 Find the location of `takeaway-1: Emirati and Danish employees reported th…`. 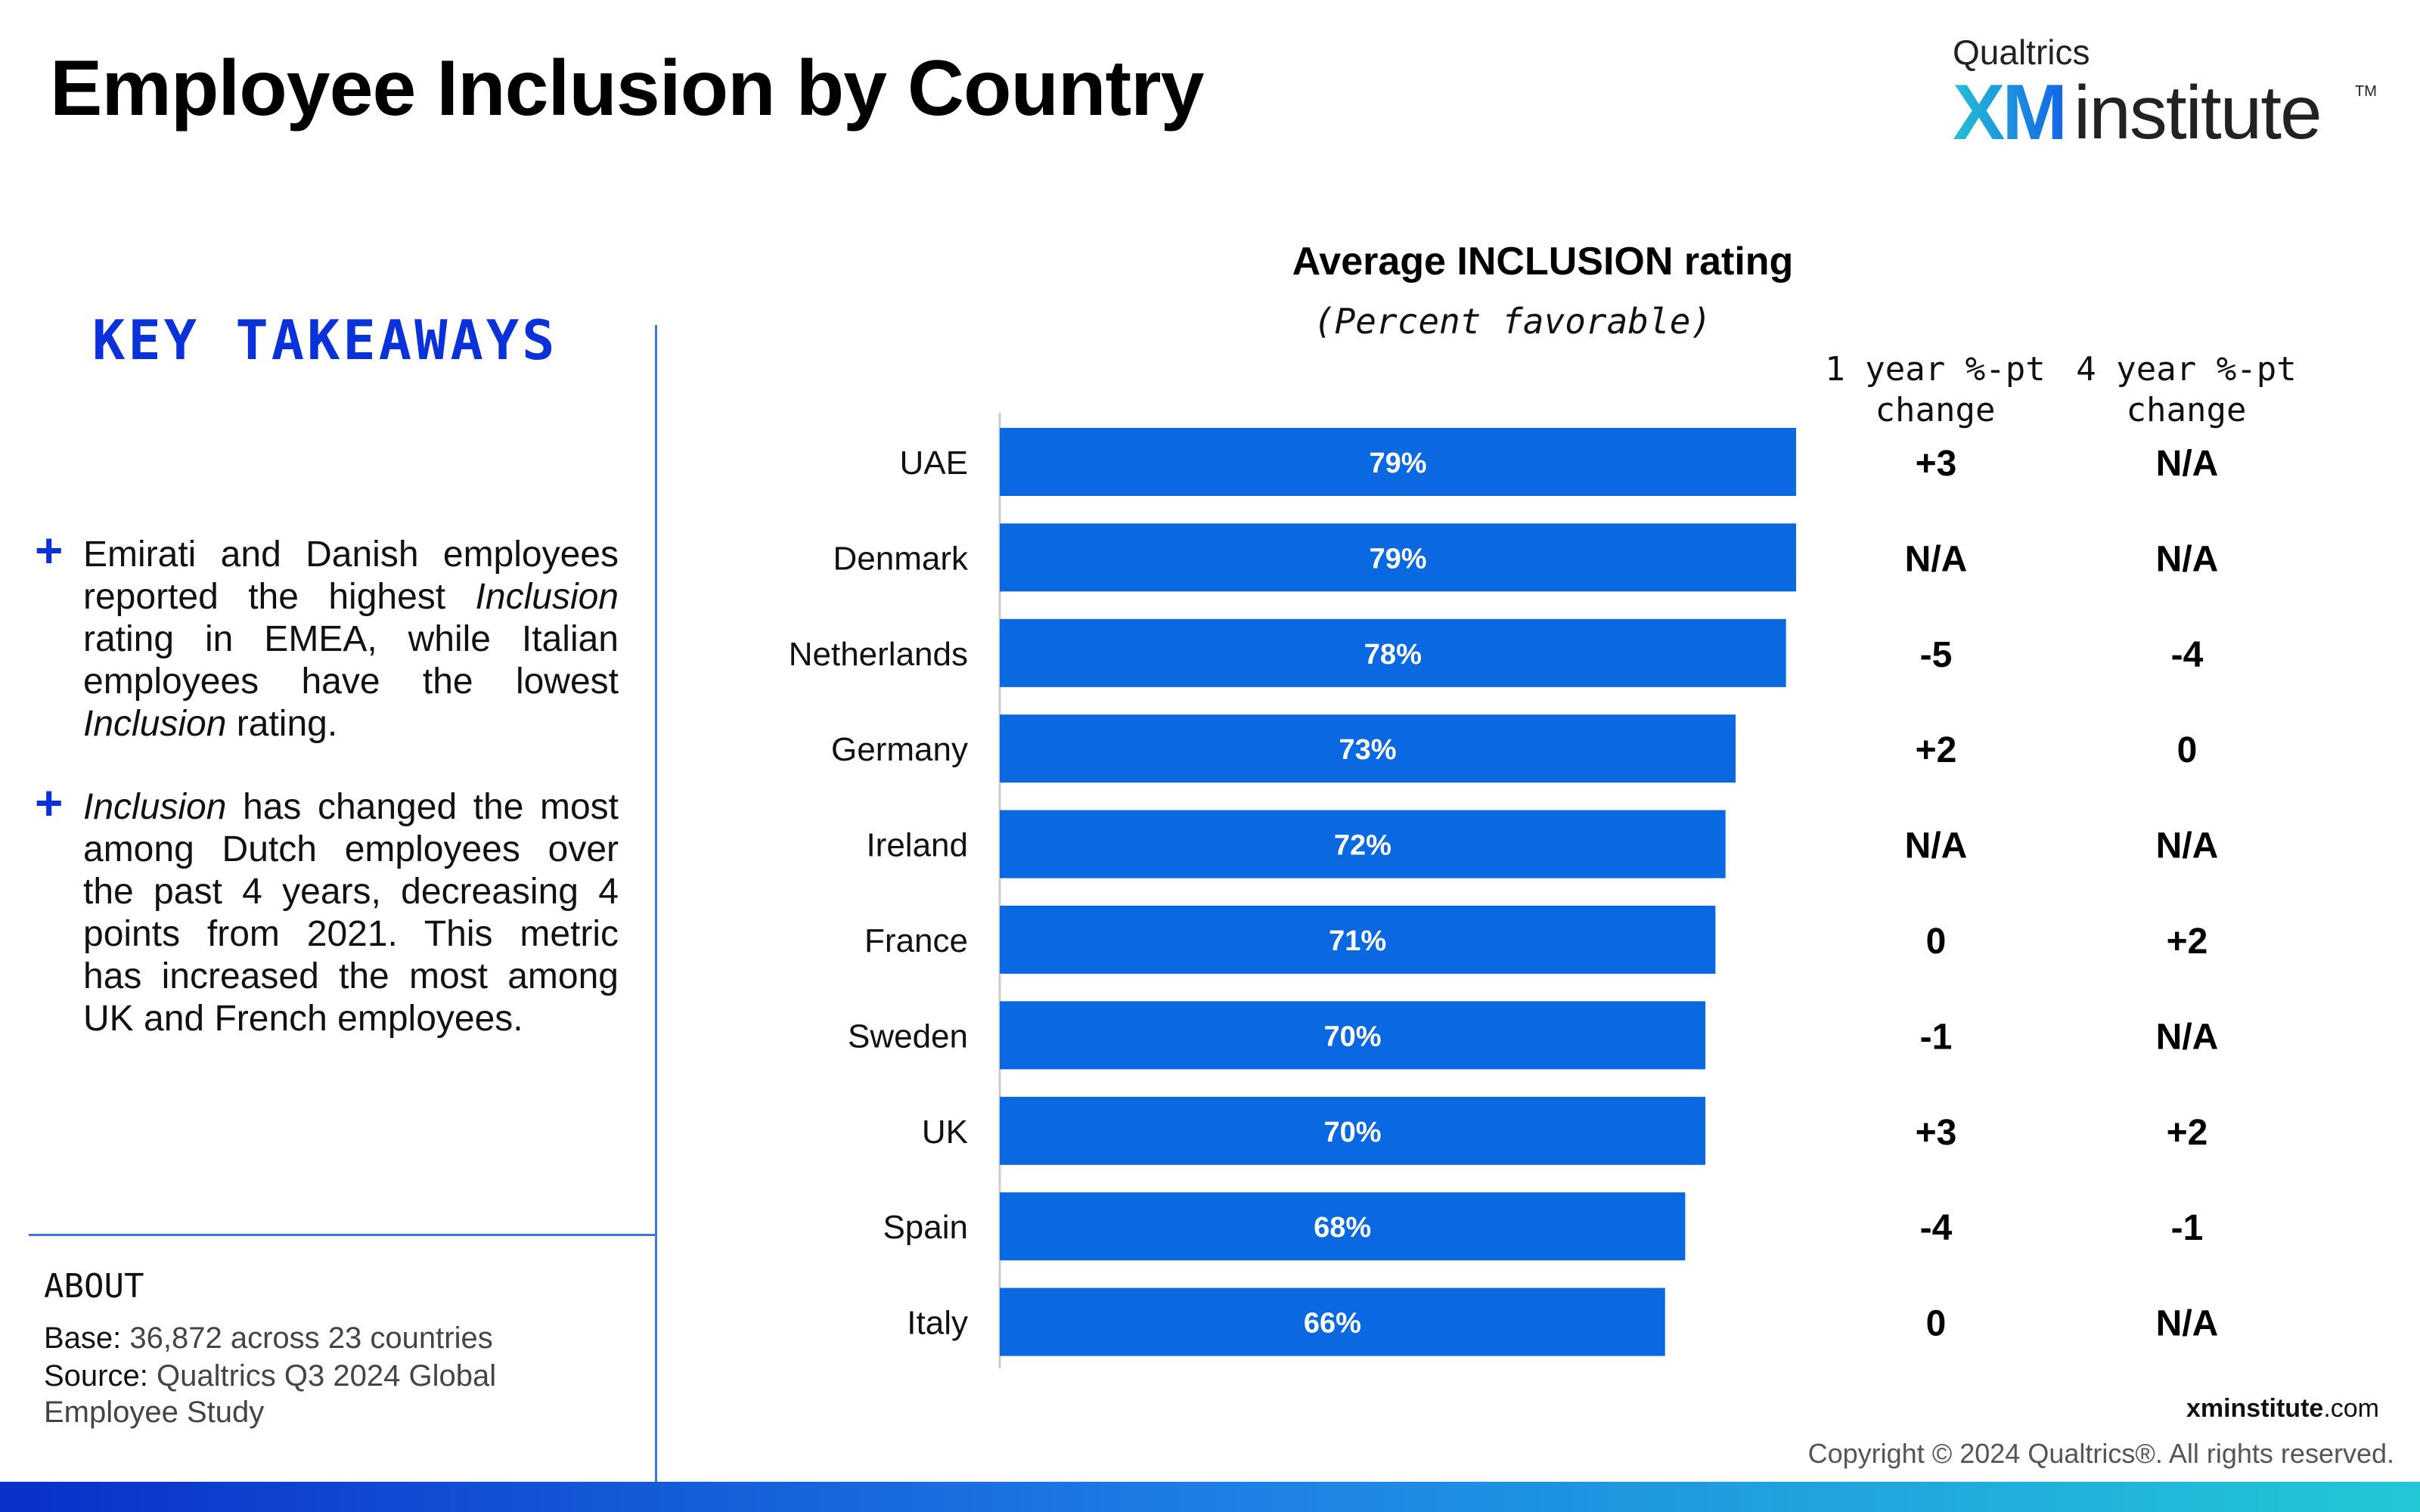

takeaway-1: Emirati and Danish employees reported th… is located at coordinates (351, 639).